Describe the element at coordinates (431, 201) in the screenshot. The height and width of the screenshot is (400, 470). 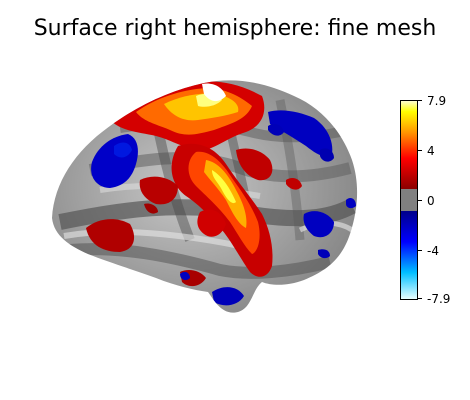
I see `colorbar-tick-label-0: 0` at that location.